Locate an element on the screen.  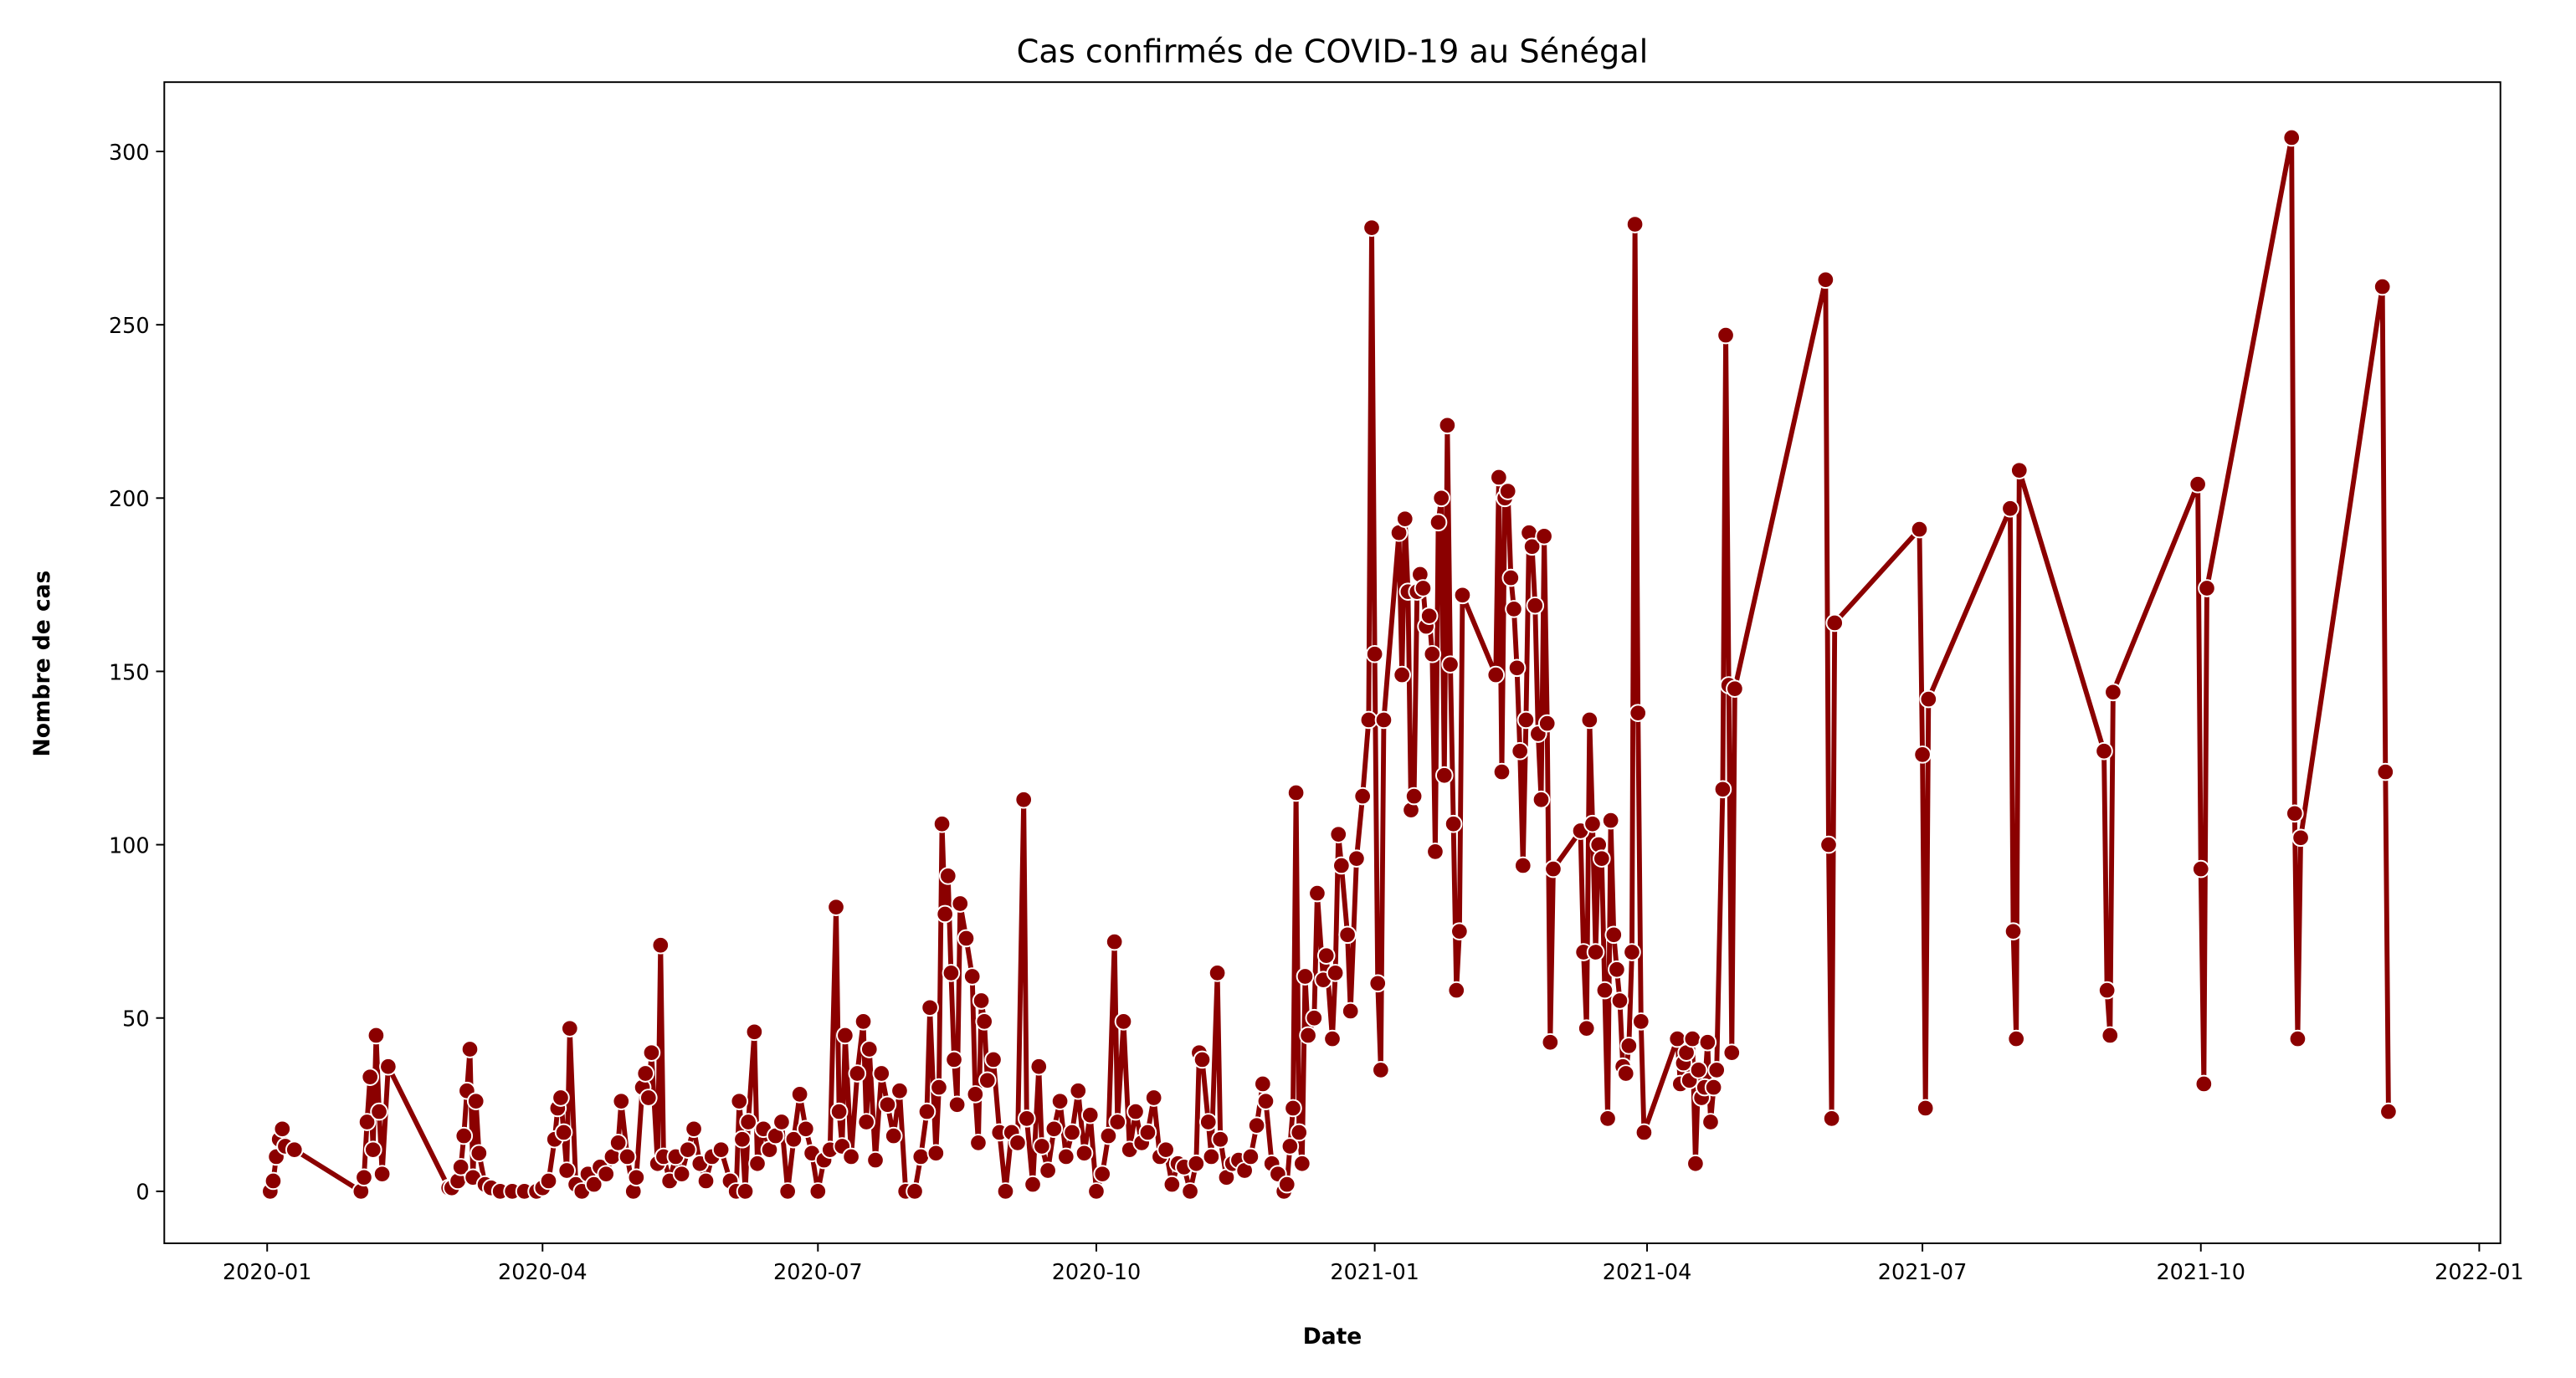
x-tick-label: 2020-04 is located at coordinates (543, 1272).